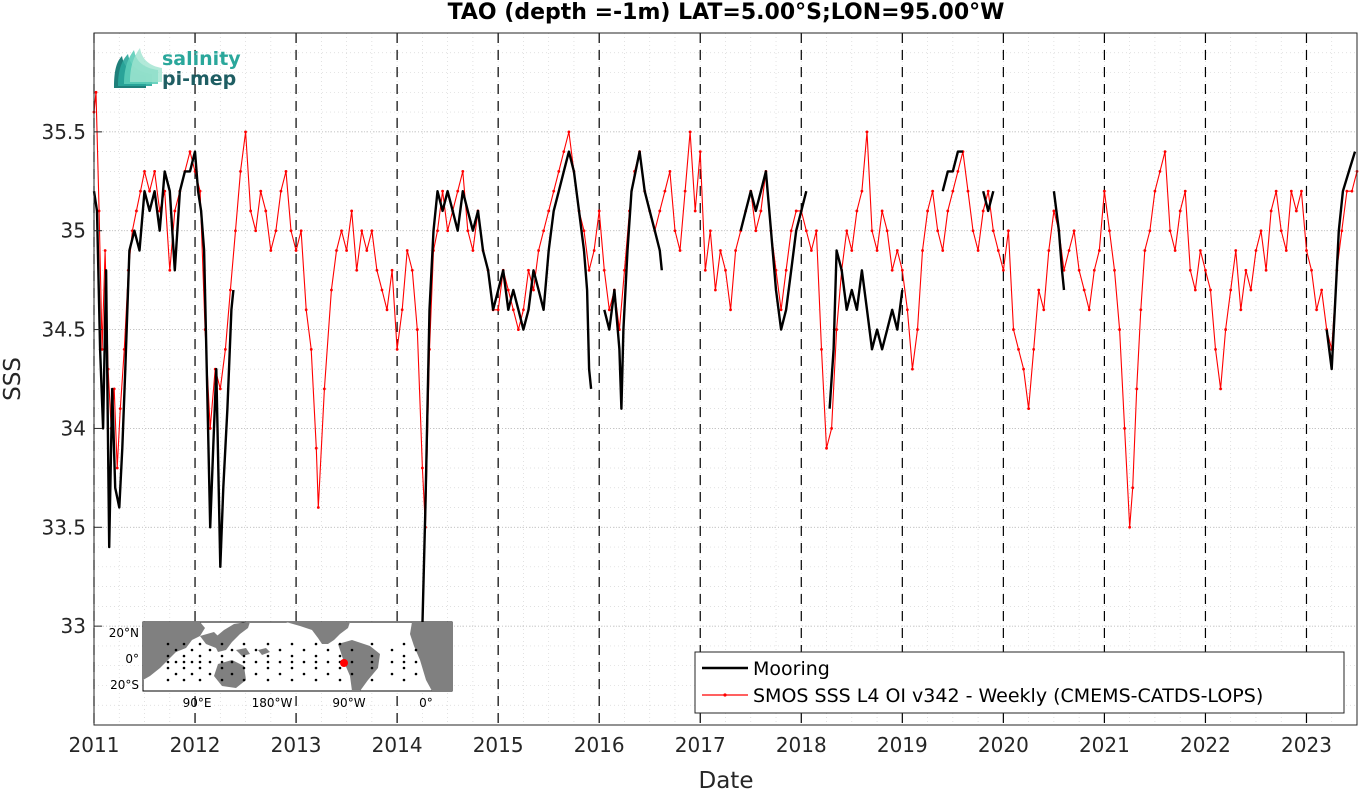 The image size is (1359, 790). Describe the element at coordinates (195, 745) in the screenshot. I see `x-tick-label: 2012` at that location.